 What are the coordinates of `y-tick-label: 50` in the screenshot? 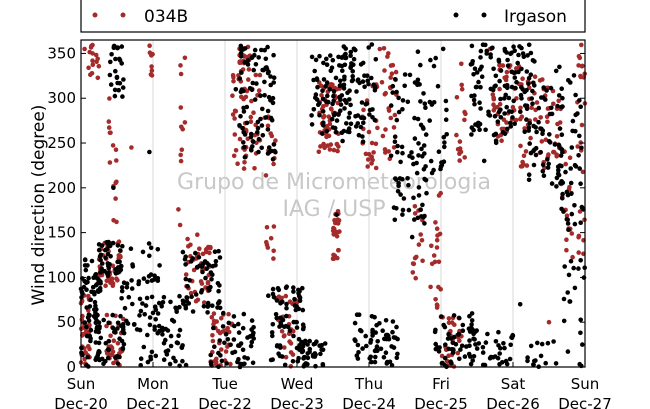 It's located at (66, 322).